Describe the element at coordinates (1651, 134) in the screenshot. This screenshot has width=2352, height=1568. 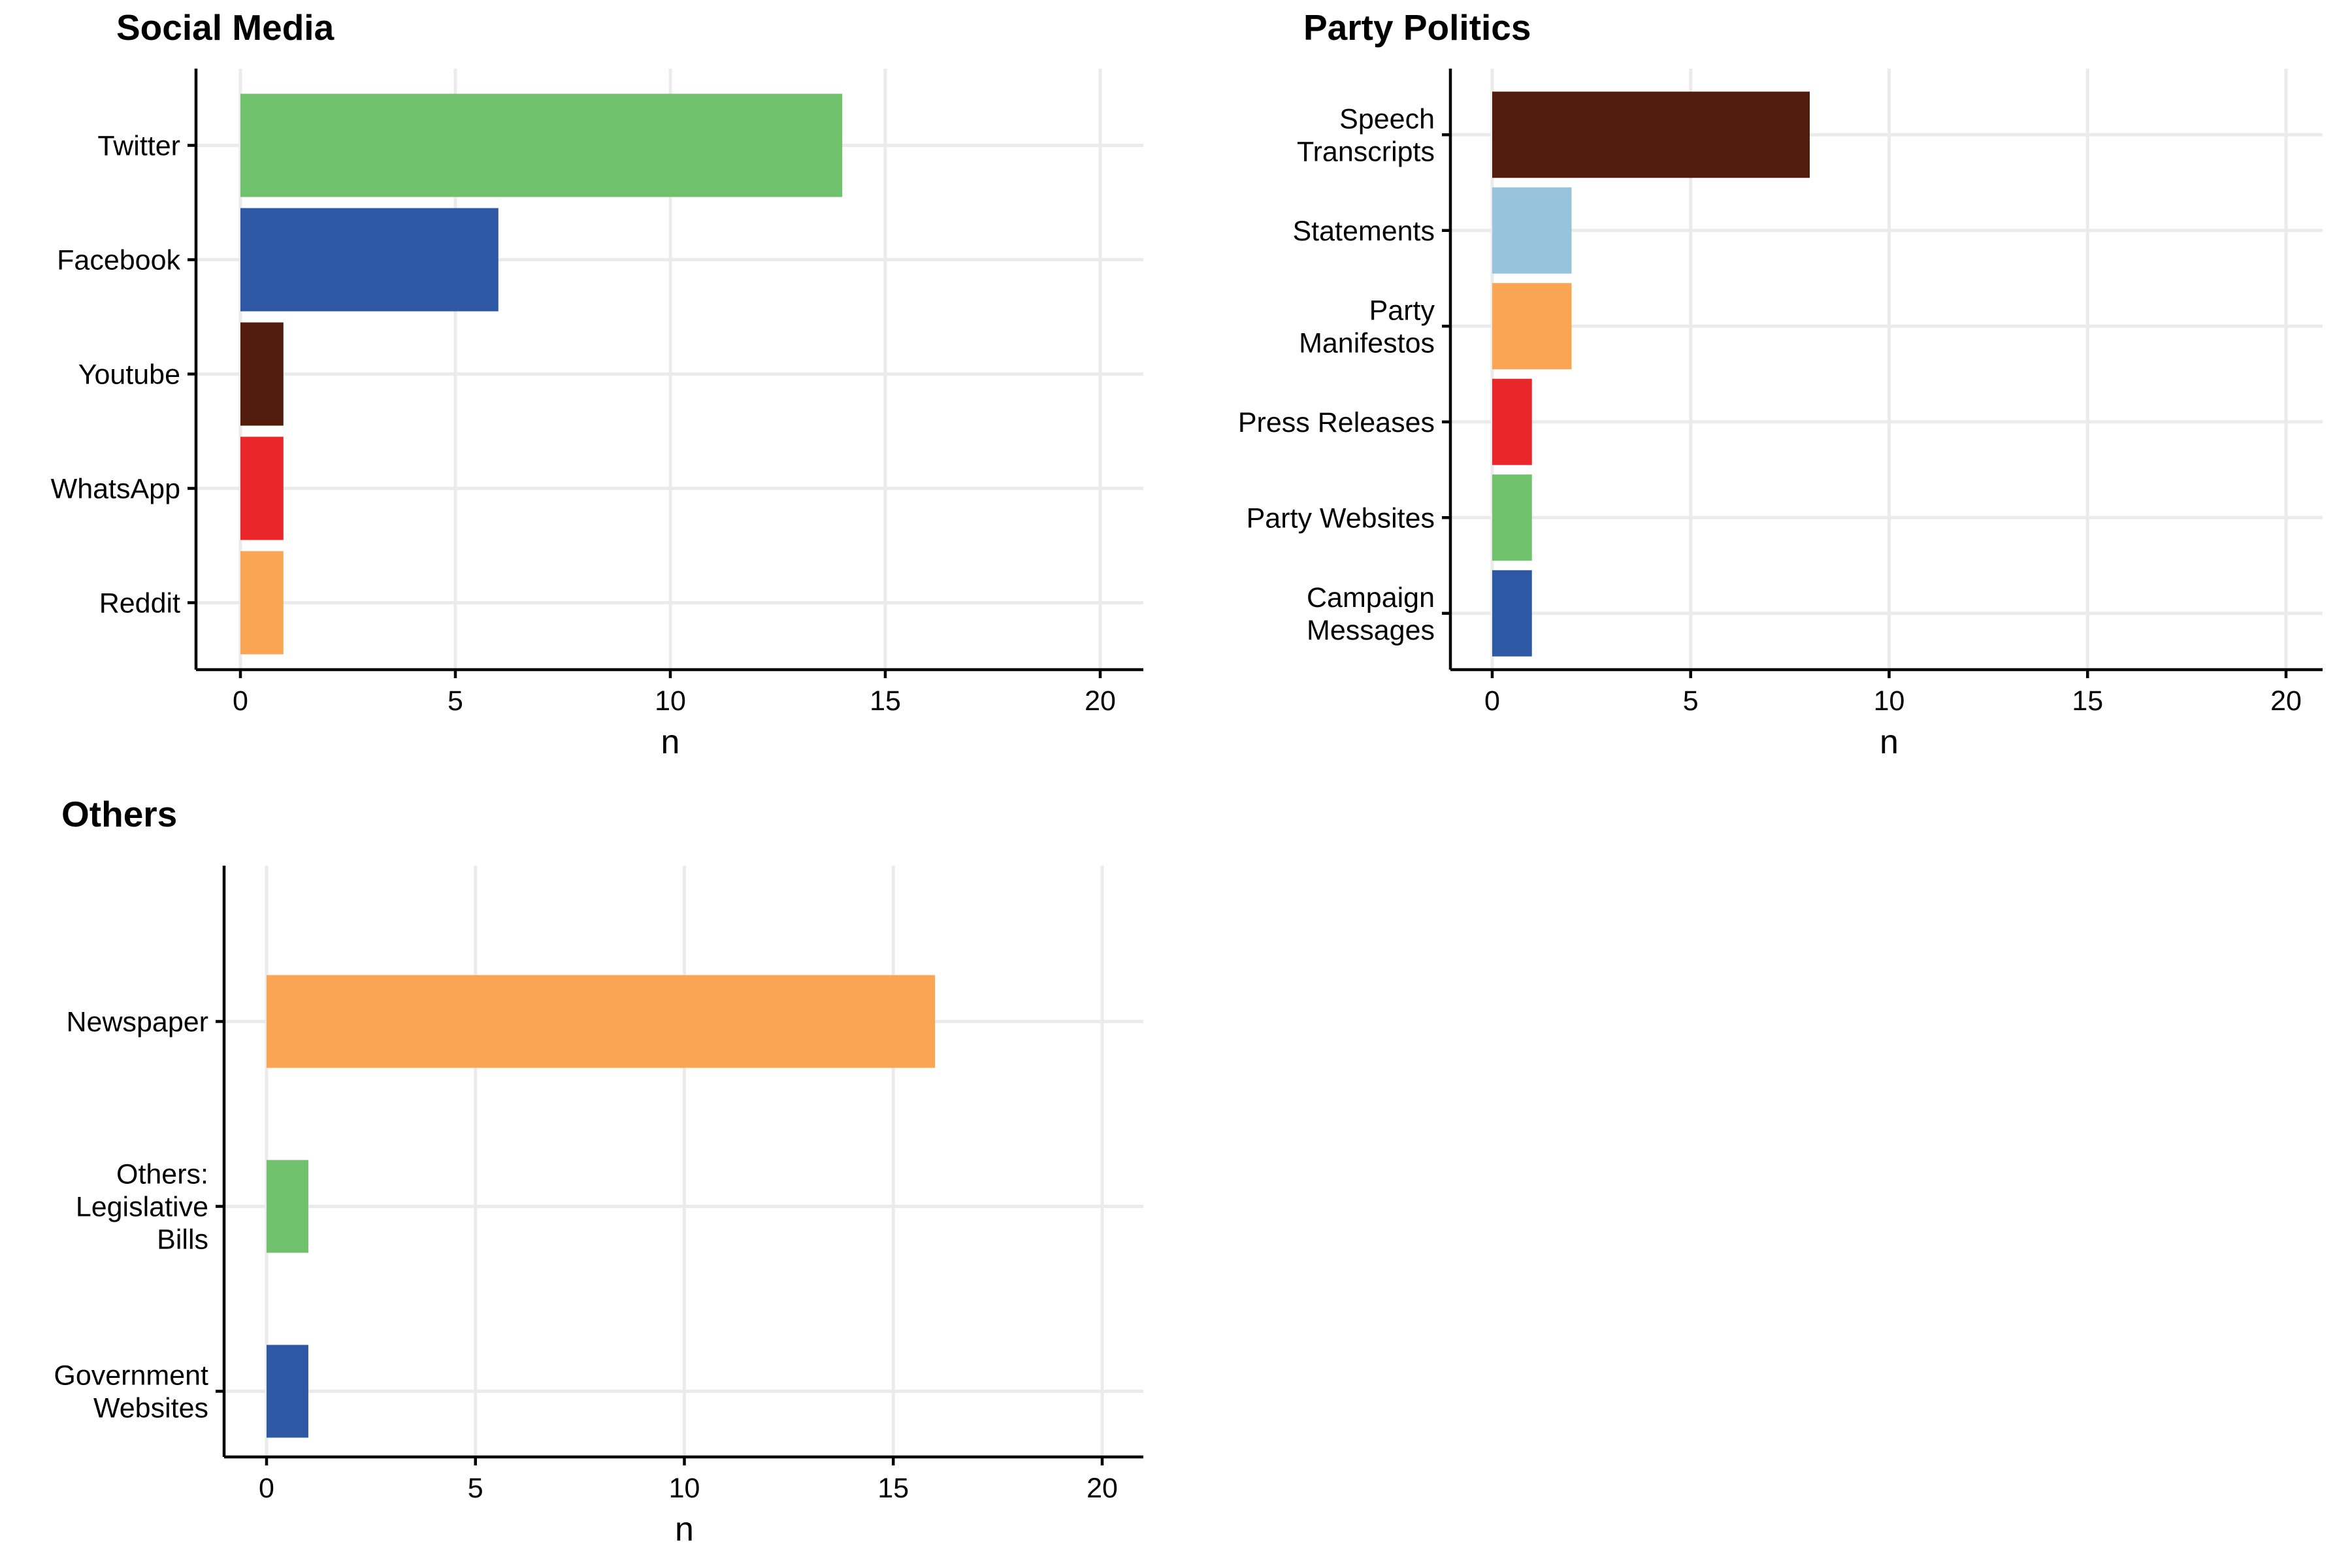
I see `bar-speech-transcripts` at that location.